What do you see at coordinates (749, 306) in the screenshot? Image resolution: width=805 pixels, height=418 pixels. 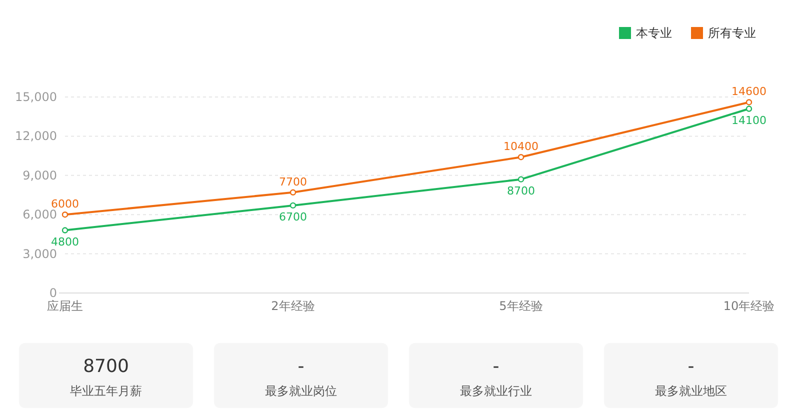 I see `x-tick-label: 10年经验` at bounding box center [749, 306].